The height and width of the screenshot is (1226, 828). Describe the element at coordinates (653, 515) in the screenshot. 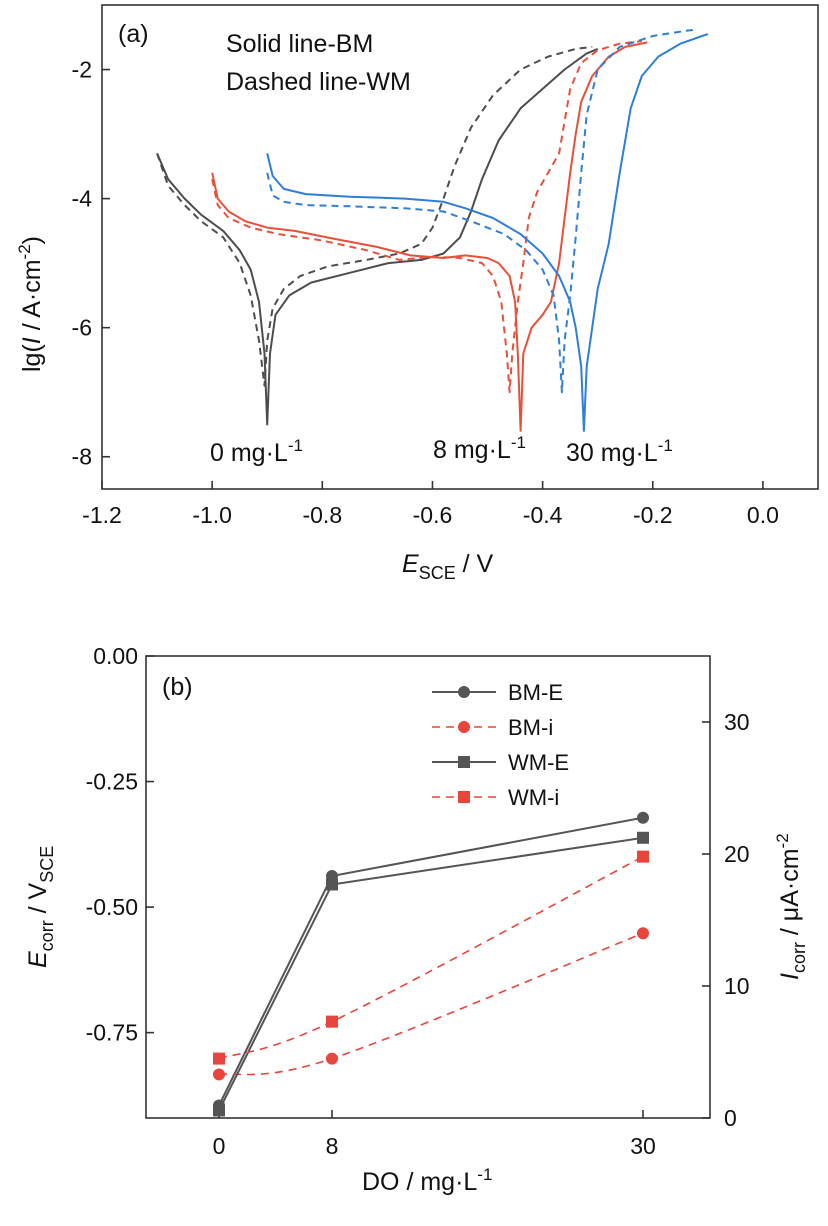

I see `x-tick-label: -0.2` at that location.